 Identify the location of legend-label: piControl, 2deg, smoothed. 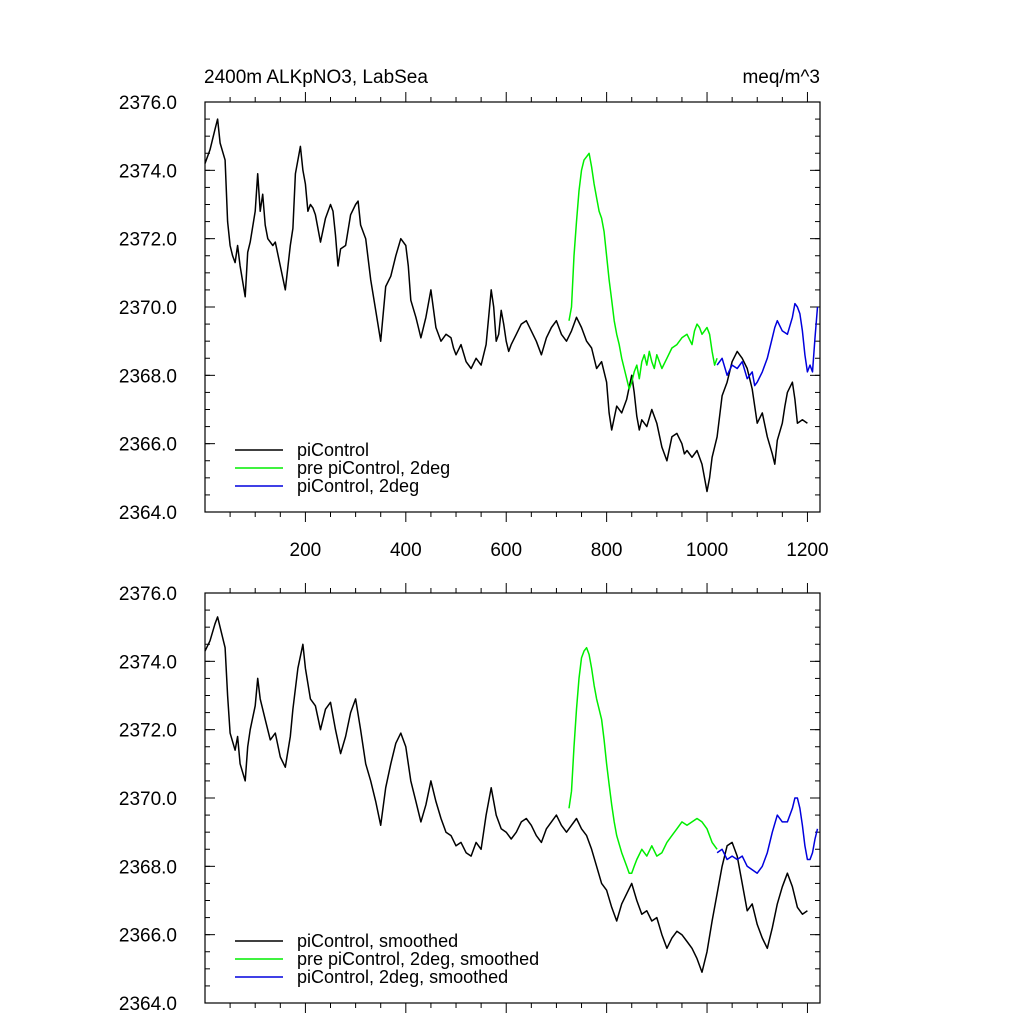
(402, 977).